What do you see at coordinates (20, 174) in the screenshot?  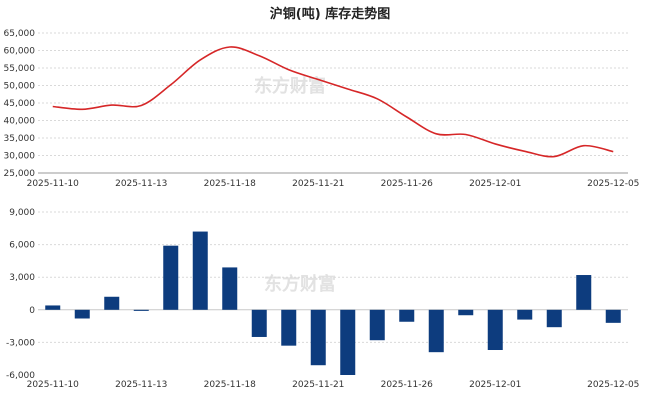 I see `line-y-tick-label: 25,000` at bounding box center [20, 174].